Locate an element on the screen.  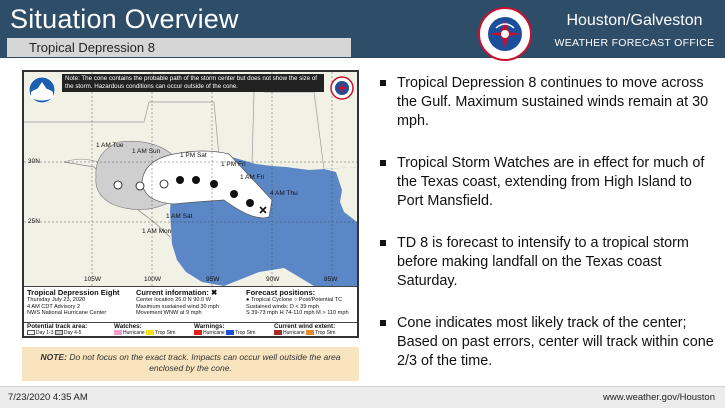
nws-logo-icon is located at coordinates (505, 34).